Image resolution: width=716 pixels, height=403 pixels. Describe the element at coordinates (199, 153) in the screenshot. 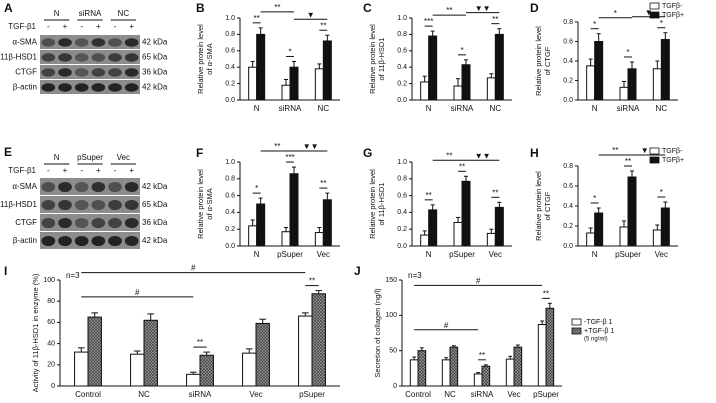

I see `panel-label: F` at that location.